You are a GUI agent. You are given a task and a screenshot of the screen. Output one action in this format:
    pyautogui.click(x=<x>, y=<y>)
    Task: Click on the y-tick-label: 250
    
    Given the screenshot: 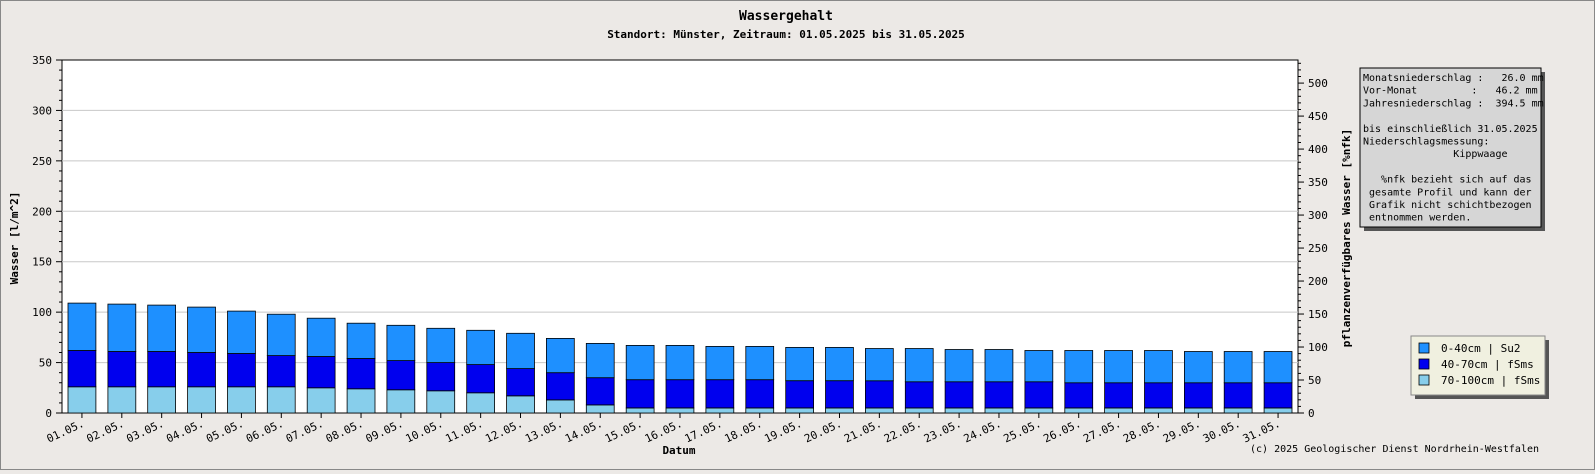 What is the action you would take?
    pyautogui.click(x=42, y=161)
    